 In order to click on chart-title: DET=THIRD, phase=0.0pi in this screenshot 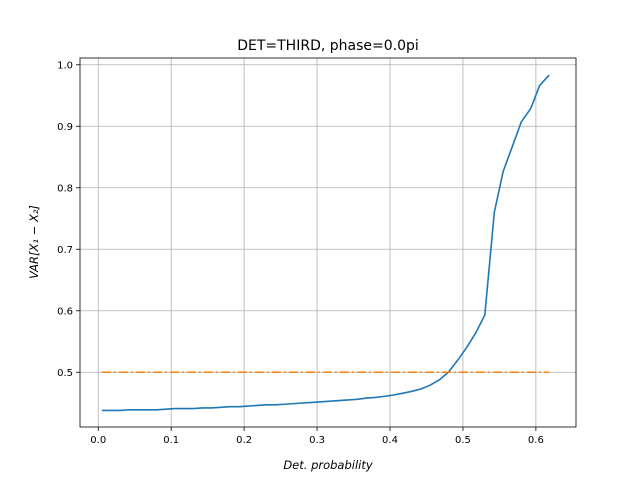, I will do `click(328, 46)`.